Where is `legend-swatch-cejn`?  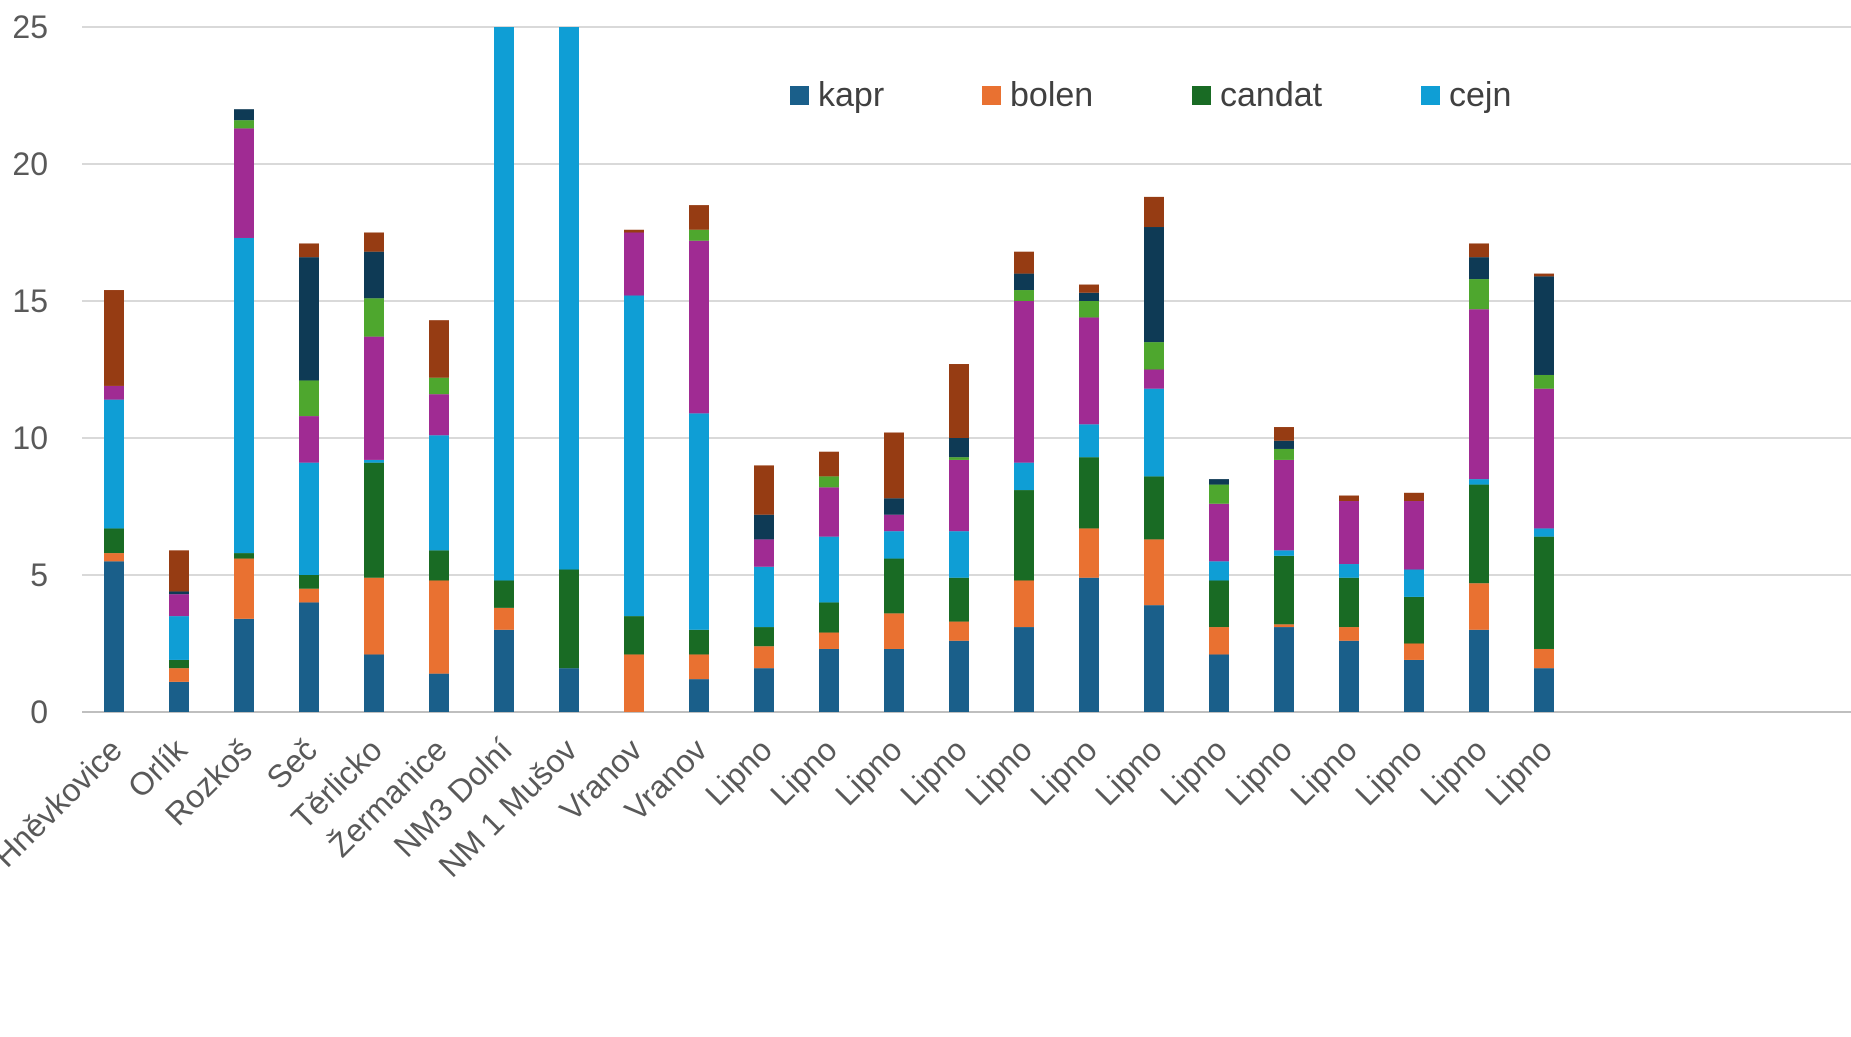 legend-swatch-cejn is located at coordinates (1430, 95).